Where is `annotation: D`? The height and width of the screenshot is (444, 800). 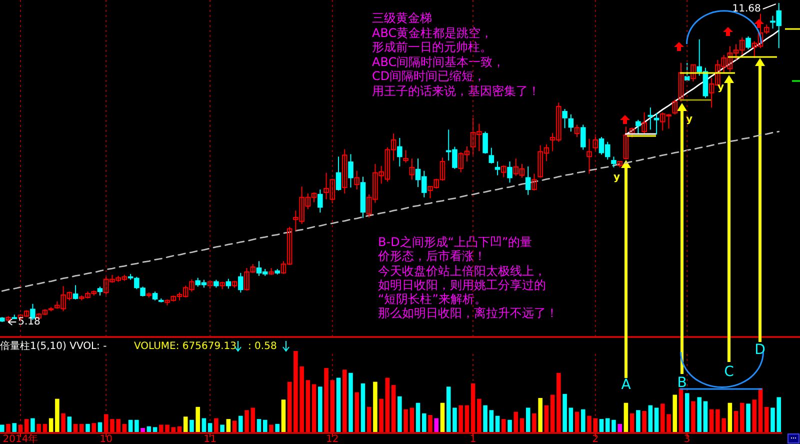
annotation: D is located at coordinates (760, 350).